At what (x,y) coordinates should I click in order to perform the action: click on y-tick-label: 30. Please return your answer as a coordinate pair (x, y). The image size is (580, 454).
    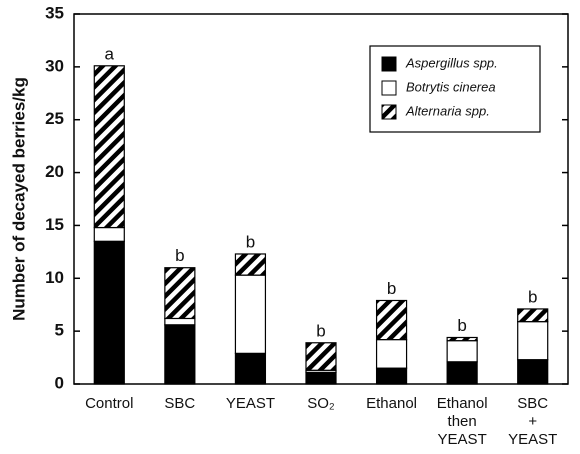
    Looking at the image, I should click on (54, 65).